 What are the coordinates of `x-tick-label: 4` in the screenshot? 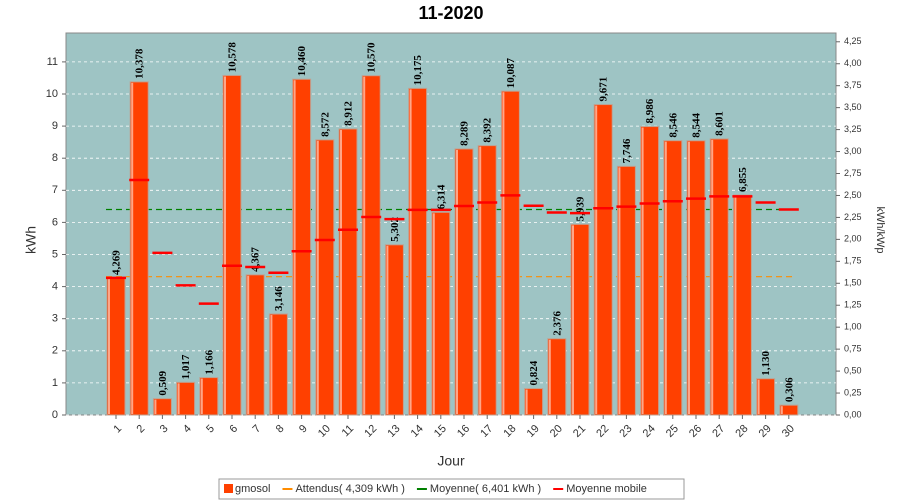 It's located at (187, 429).